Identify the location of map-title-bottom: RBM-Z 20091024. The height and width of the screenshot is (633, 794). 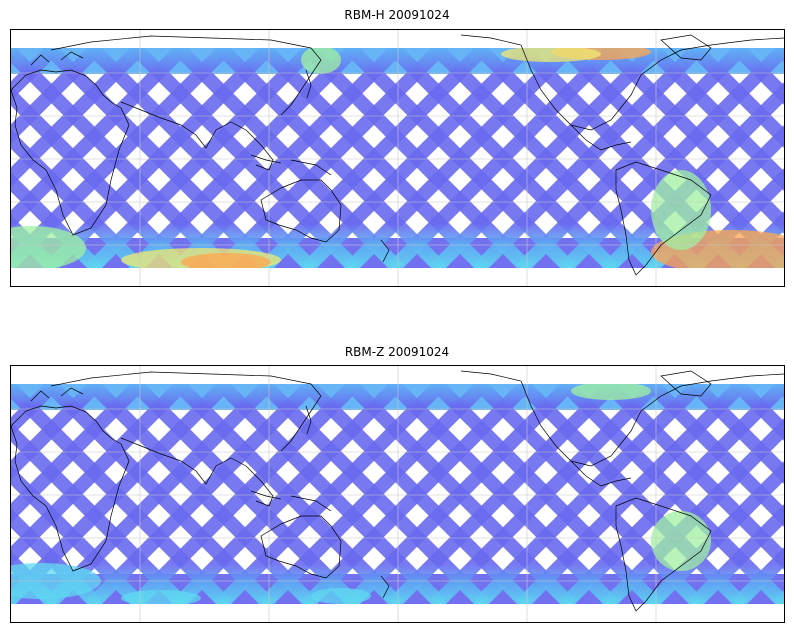
(397, 352).